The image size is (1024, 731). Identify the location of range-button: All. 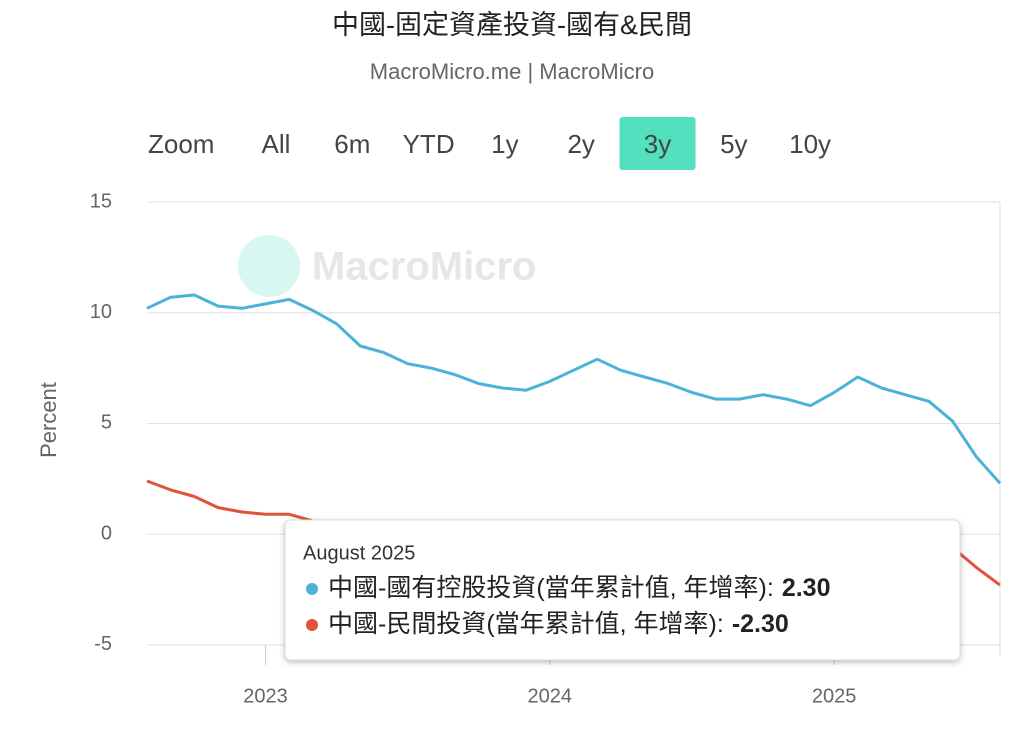
(276, 144).